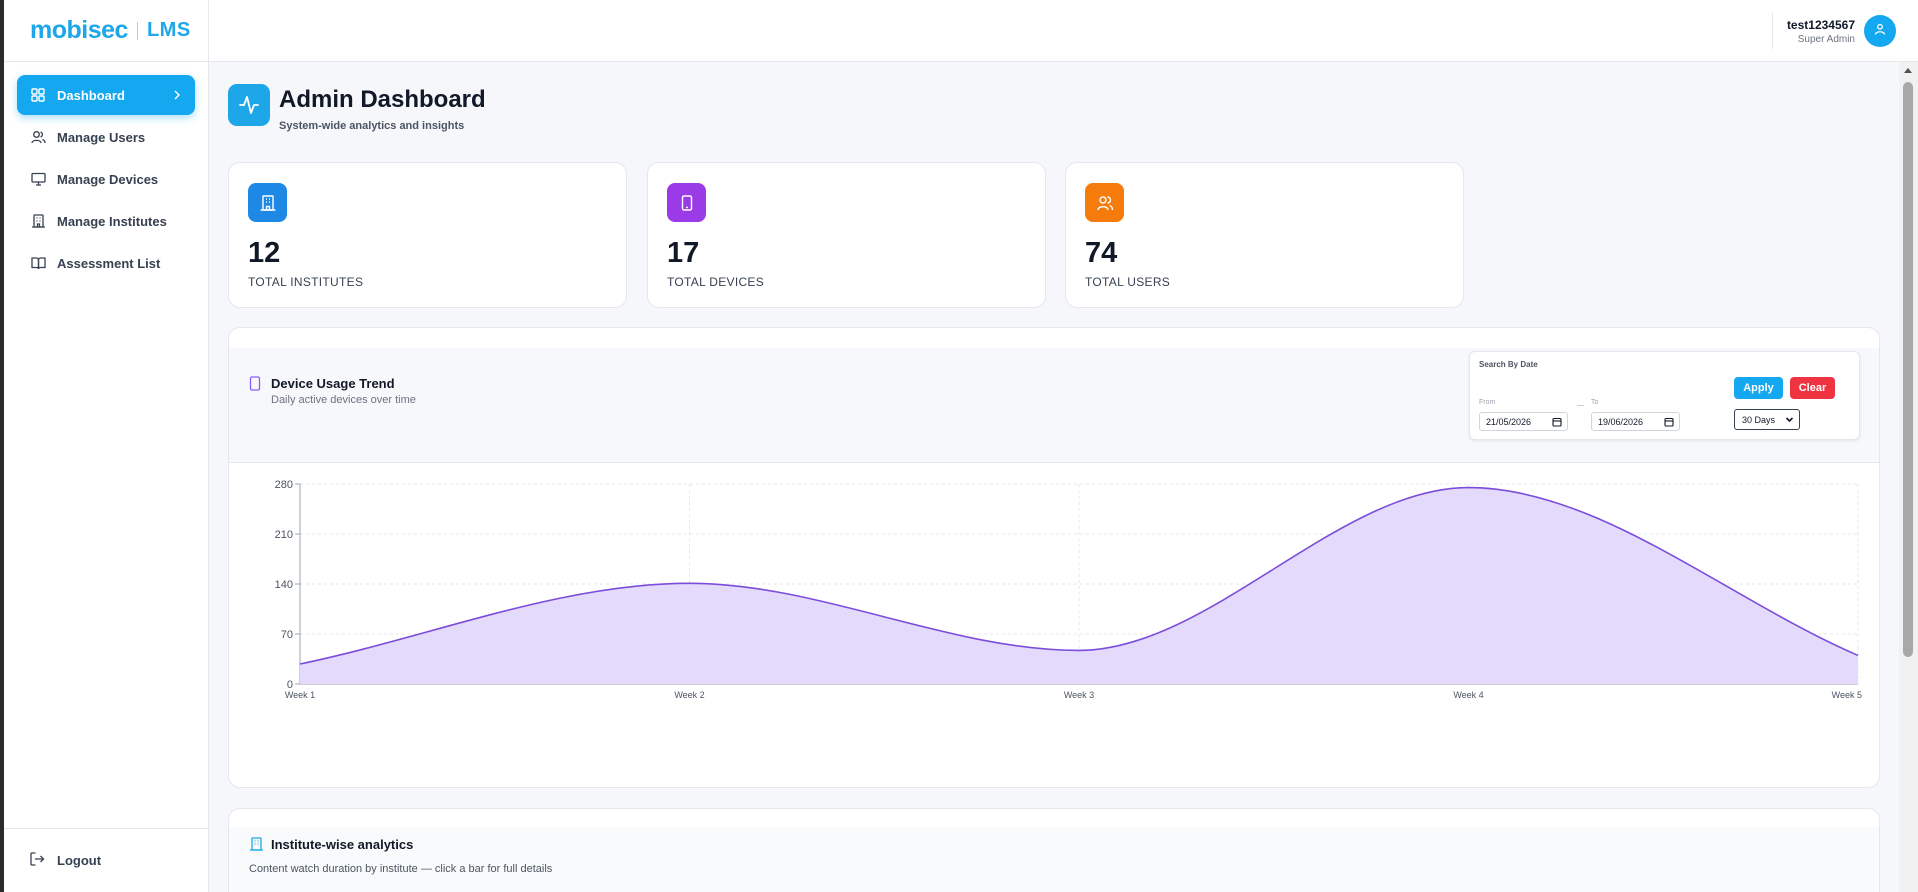 This screenshot has height=892, width=1918. I want to click on range-select-value: 30 Days, so click(1759, 419).